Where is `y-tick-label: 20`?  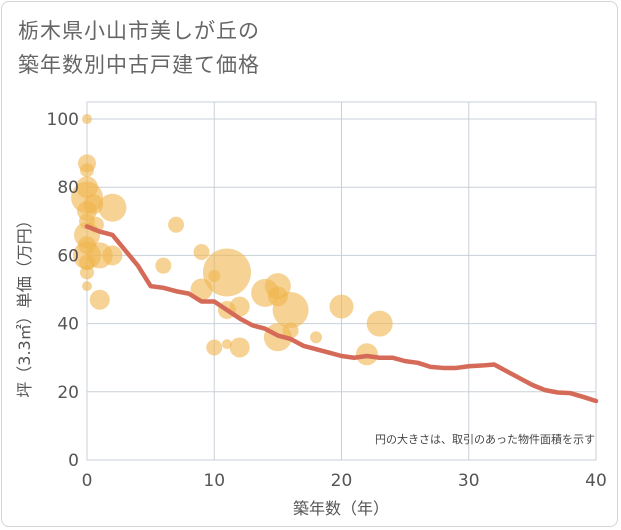
y-tick-label: 20 is located at coordinates (68, 393).